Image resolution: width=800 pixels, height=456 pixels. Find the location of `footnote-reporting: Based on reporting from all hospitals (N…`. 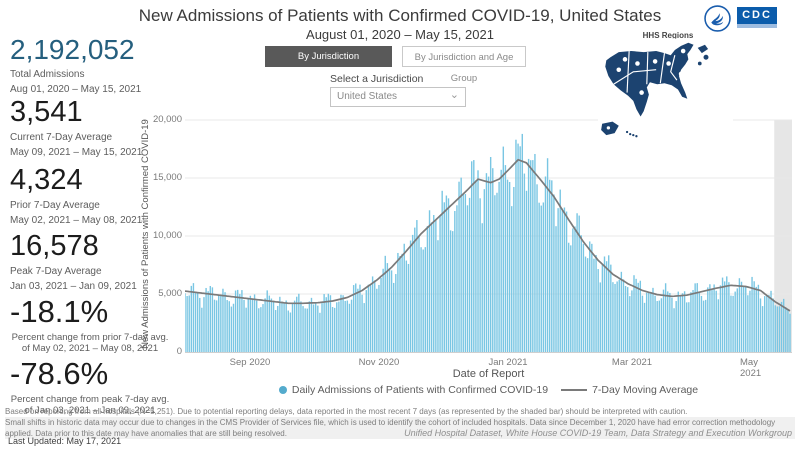

footnote-reporting: Based on reporting from all hospitals (N… is located at coordinates (346, 411).